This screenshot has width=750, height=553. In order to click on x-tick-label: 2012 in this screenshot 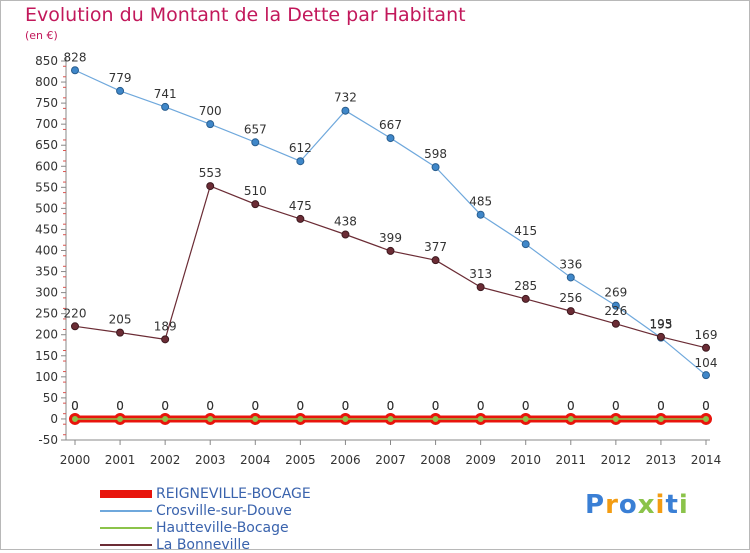, I will do `click(616, 460)`.